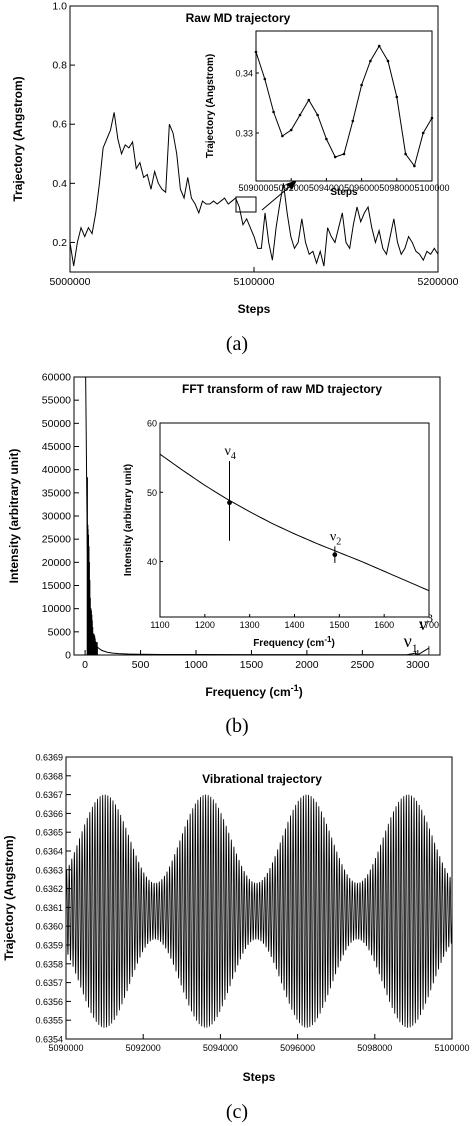 The image size is (474, 1126). What do you see at coordinates (49, 1040) in the screenshot?
I see `panel-c-ytick-label: 0.6354` at bounding box center [49, 1040].